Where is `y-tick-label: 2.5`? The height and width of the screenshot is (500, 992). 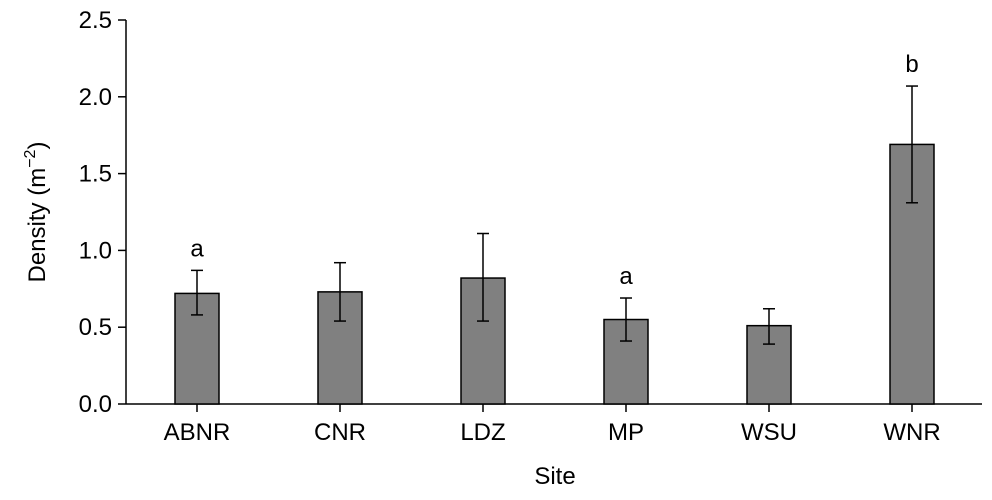
y-tick-label: 2.5 is located at coordinates (95, 20).